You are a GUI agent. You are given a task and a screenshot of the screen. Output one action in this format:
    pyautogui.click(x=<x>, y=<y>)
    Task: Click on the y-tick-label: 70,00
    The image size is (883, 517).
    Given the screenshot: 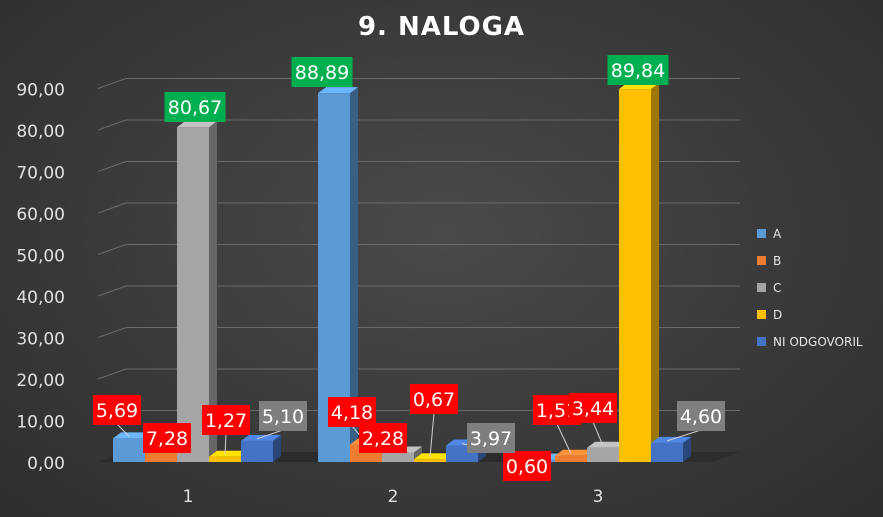 What is the action you would take?
    pyautogui.click(x=40, y=174)
    